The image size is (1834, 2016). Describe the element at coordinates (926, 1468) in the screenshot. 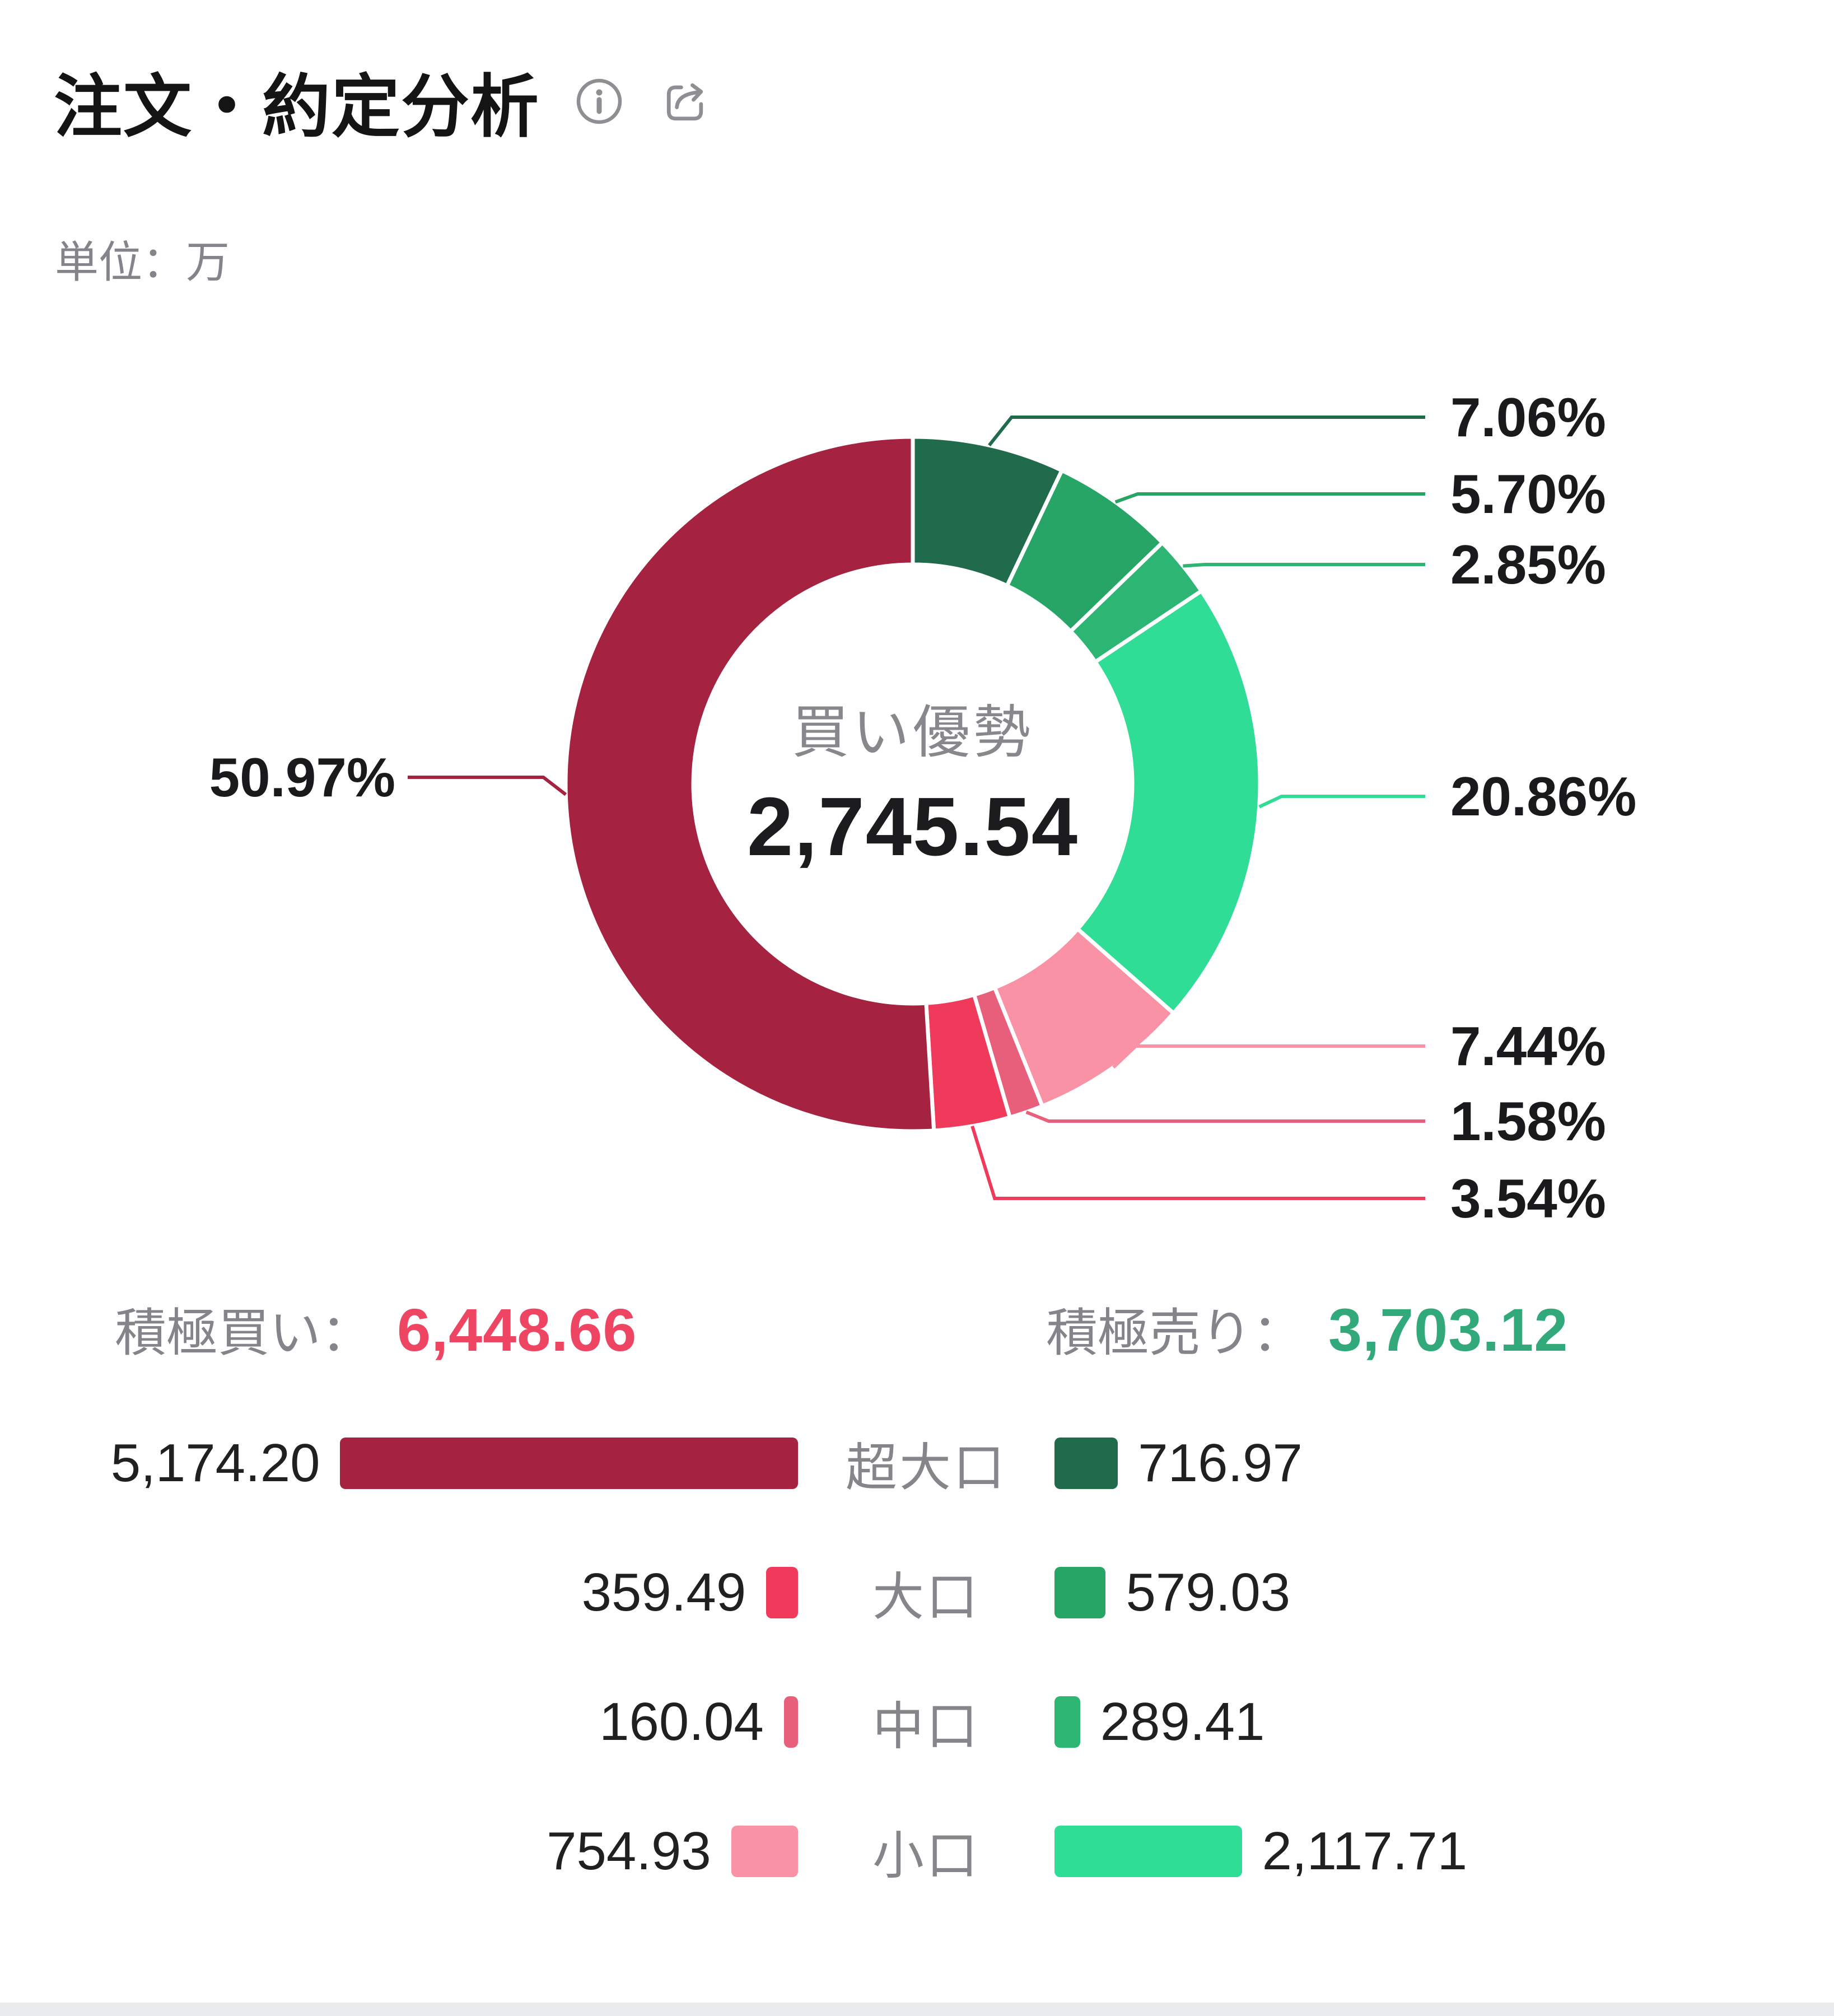

I see `legend-label-xl: 超大口` at that location.